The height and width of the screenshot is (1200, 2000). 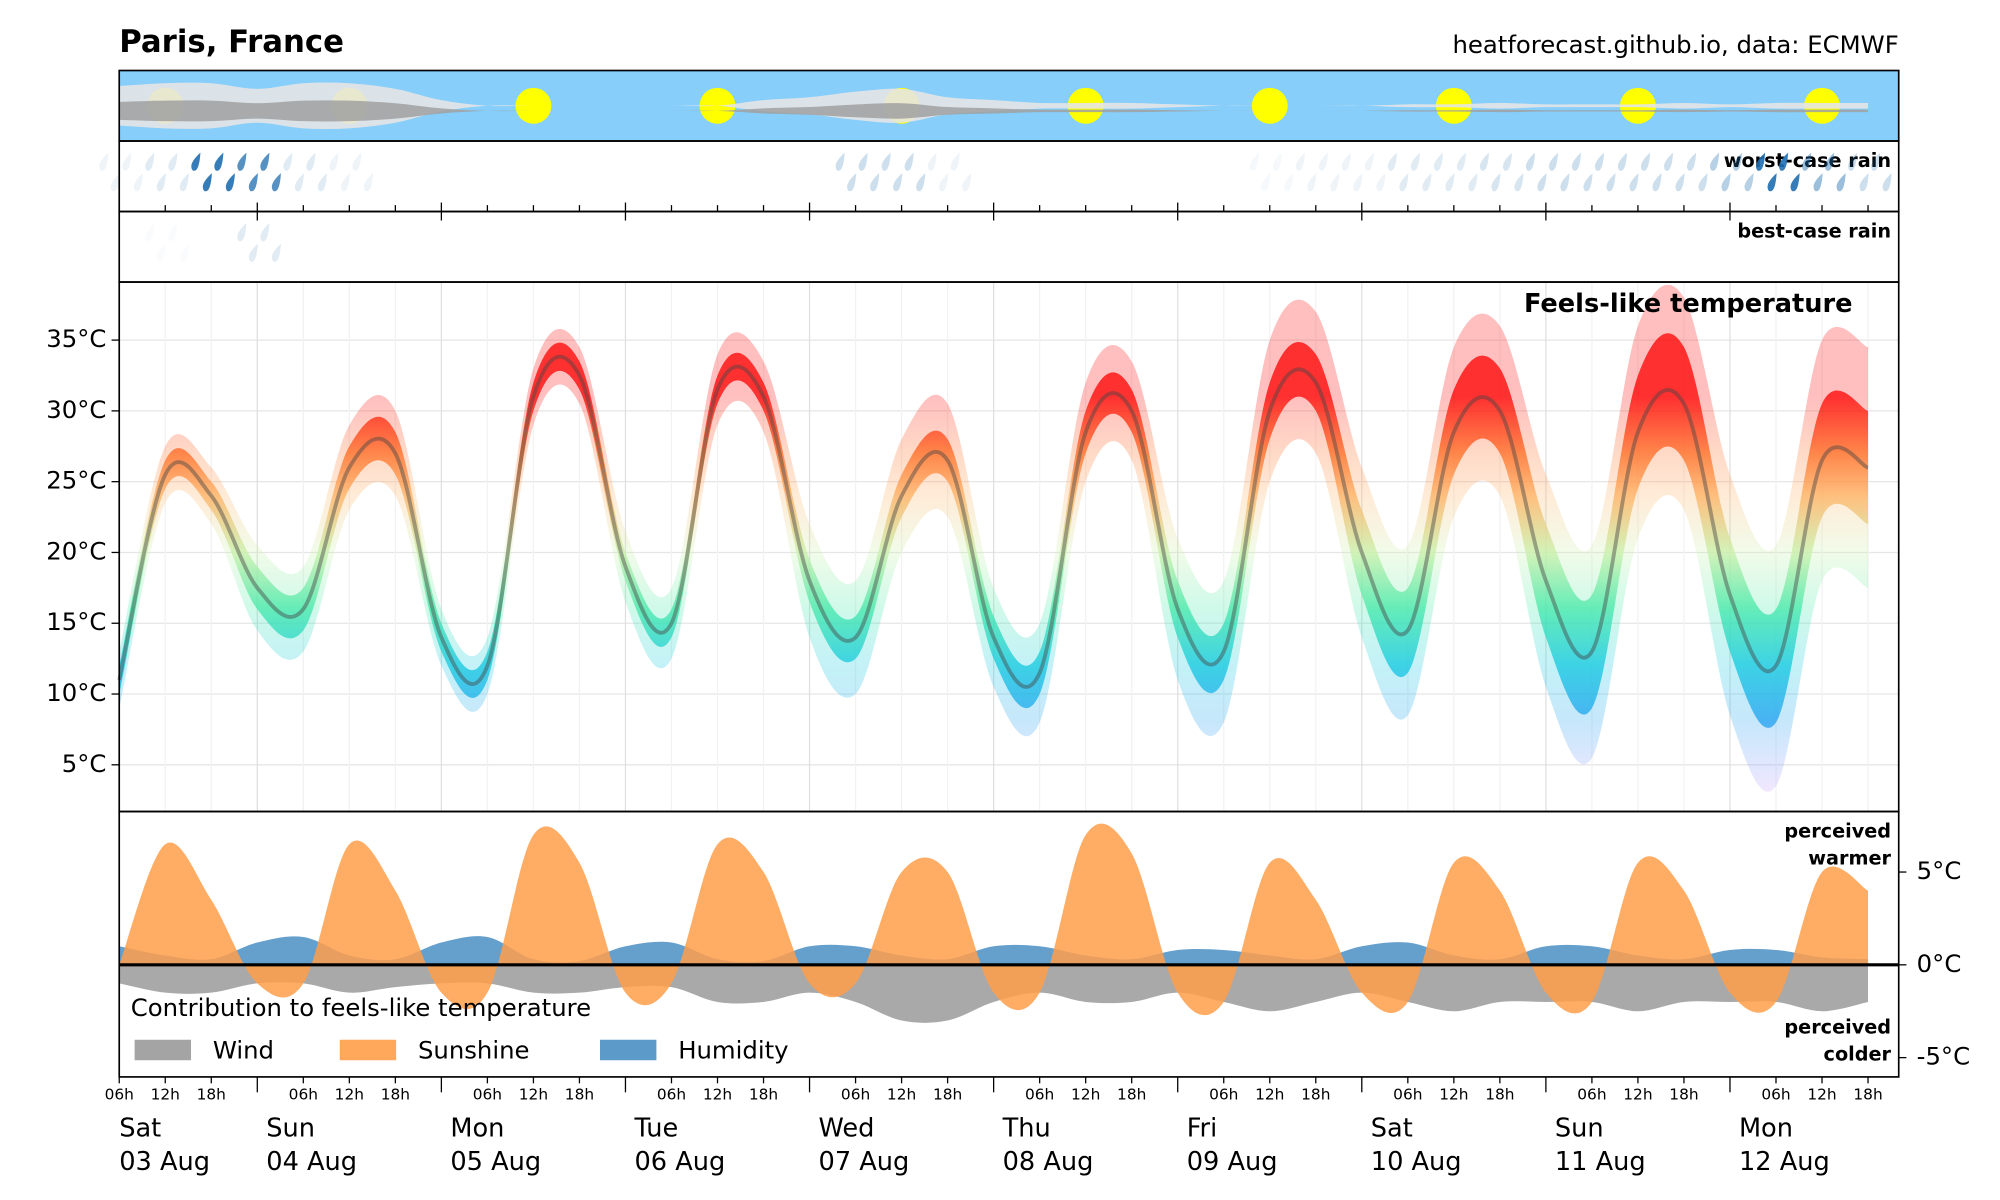 What do you see at coordinates (76, 621) in the screenshot?
I see `y-tick-label: 15°C` at bounding box center [76, 621].